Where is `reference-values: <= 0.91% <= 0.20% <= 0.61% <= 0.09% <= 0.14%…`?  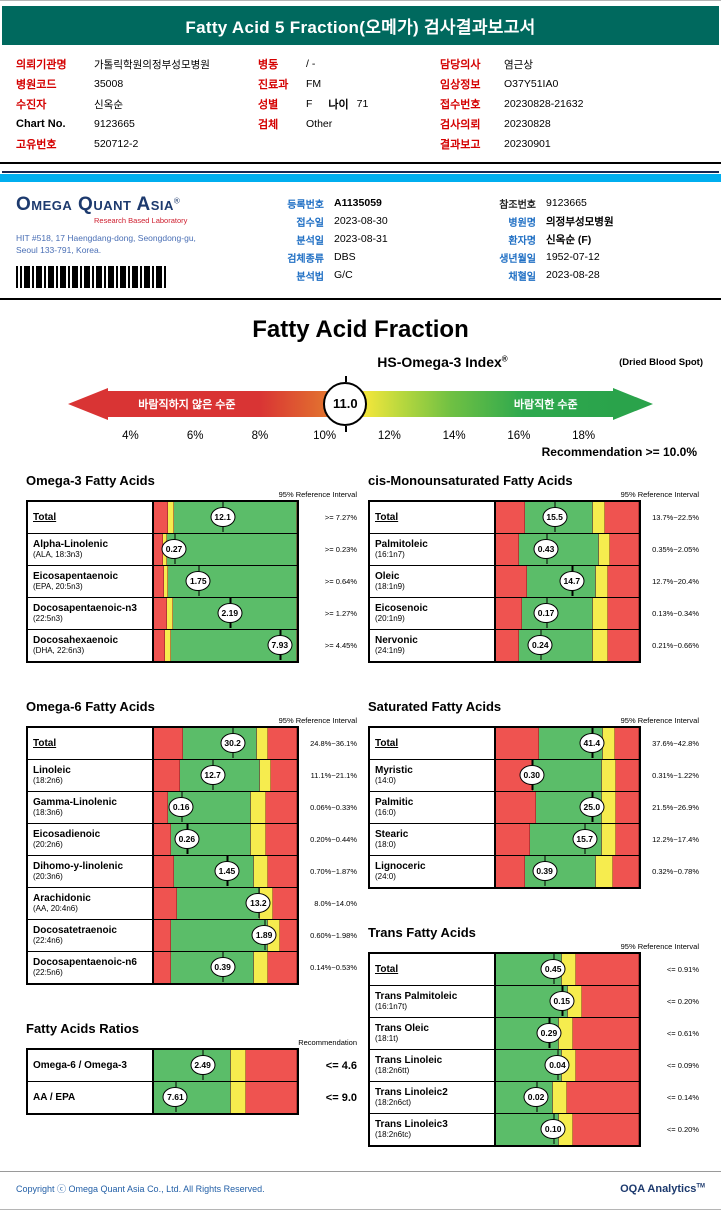
reference-values: <= 0.91% <= 0.20% <= 0.61% <= 0.09% <= 0.14%… is located at coordinates (670, 1050).